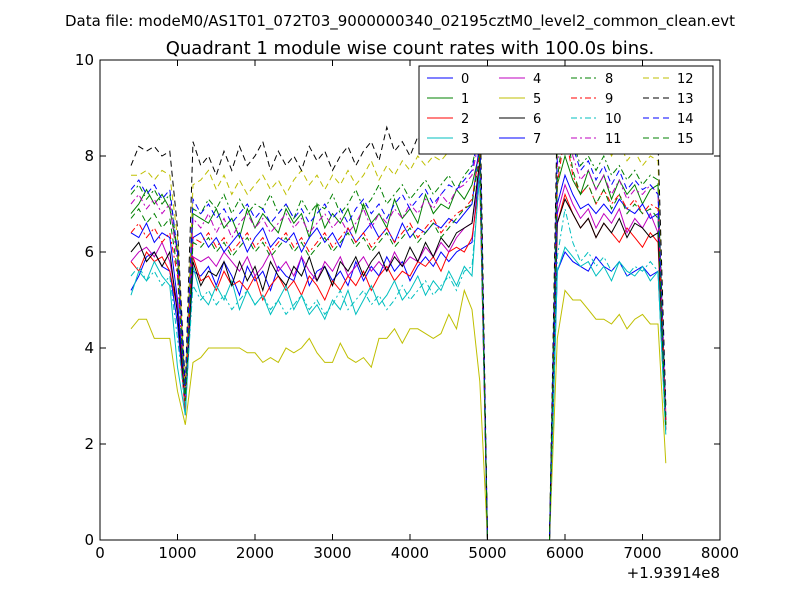  I want to click on y-tick-label: 2, so click(89, 444).